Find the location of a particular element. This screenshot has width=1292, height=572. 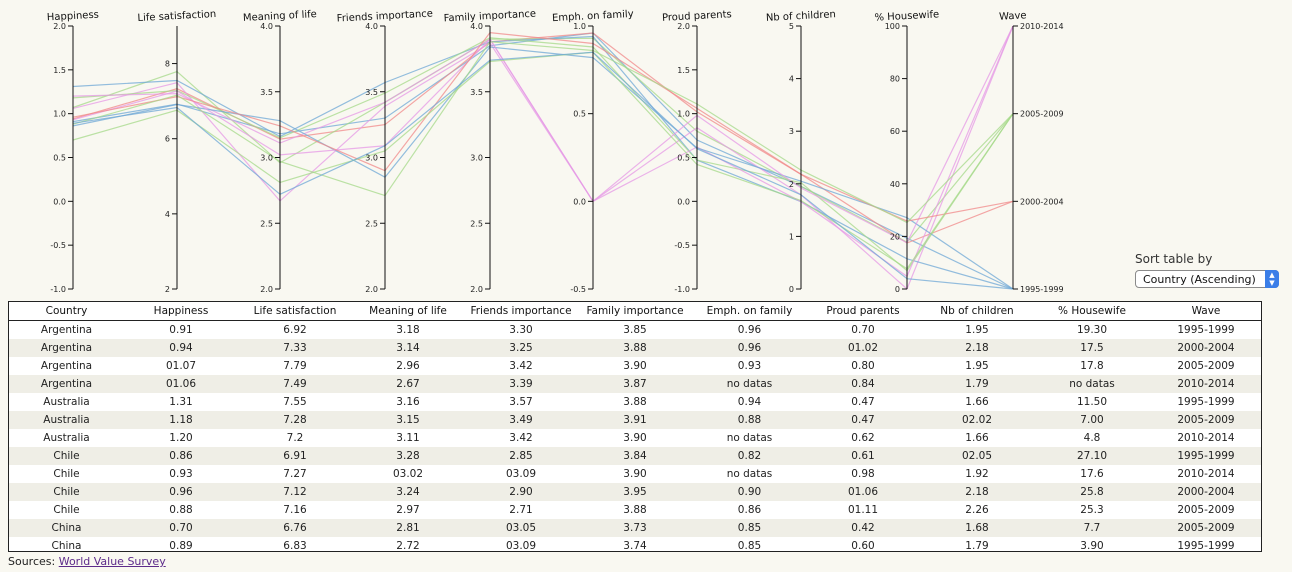

axis-title: Emph. on family is located at coordinates (593, 16).